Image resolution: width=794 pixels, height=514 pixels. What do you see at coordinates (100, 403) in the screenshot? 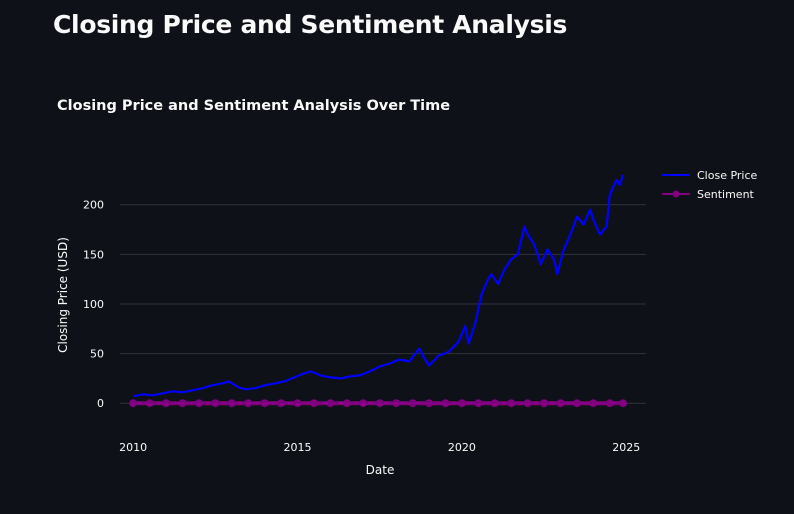
I see `y-tick-label: 0` at bounding box center [100, 403].